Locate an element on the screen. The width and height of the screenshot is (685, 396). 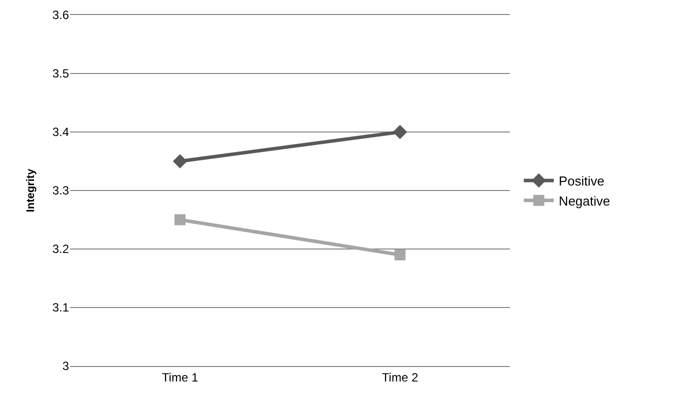
y-tick-label: 3.4 is located at coordinates (61, 132).